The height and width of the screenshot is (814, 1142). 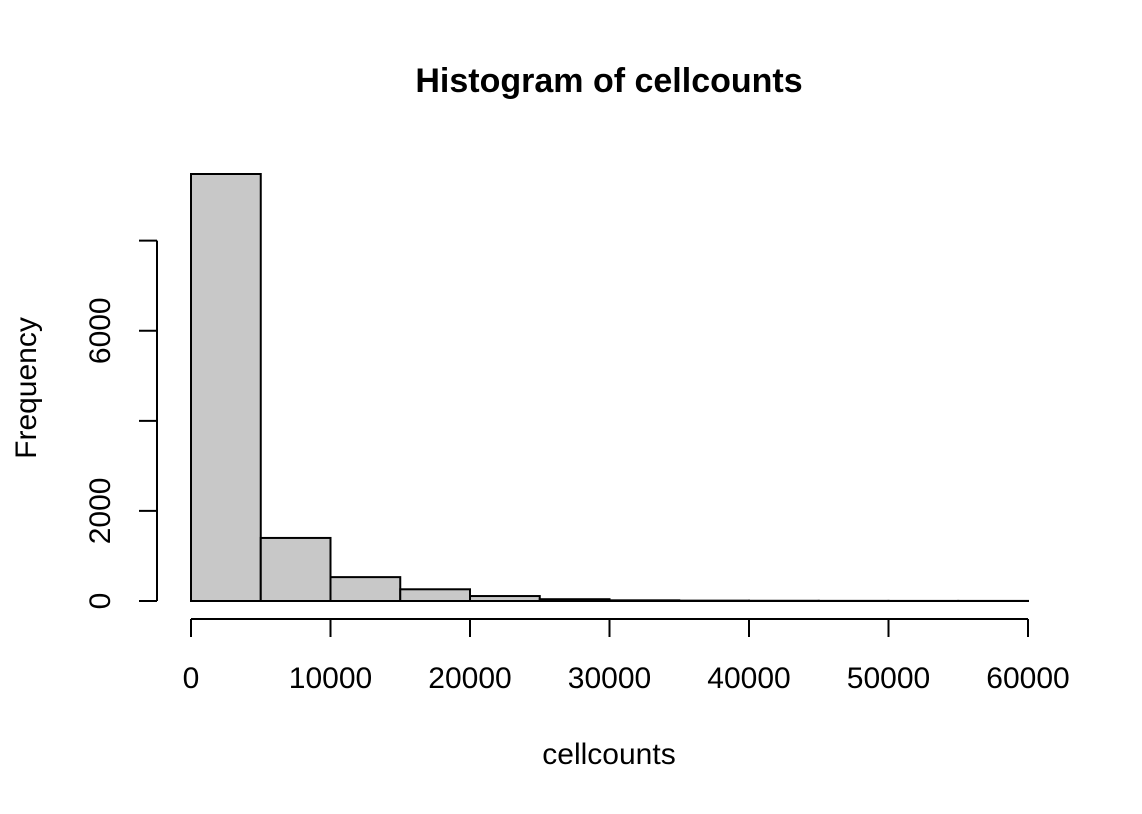 I want to click on x-tick-label: 0, so click(x=191, y=678).